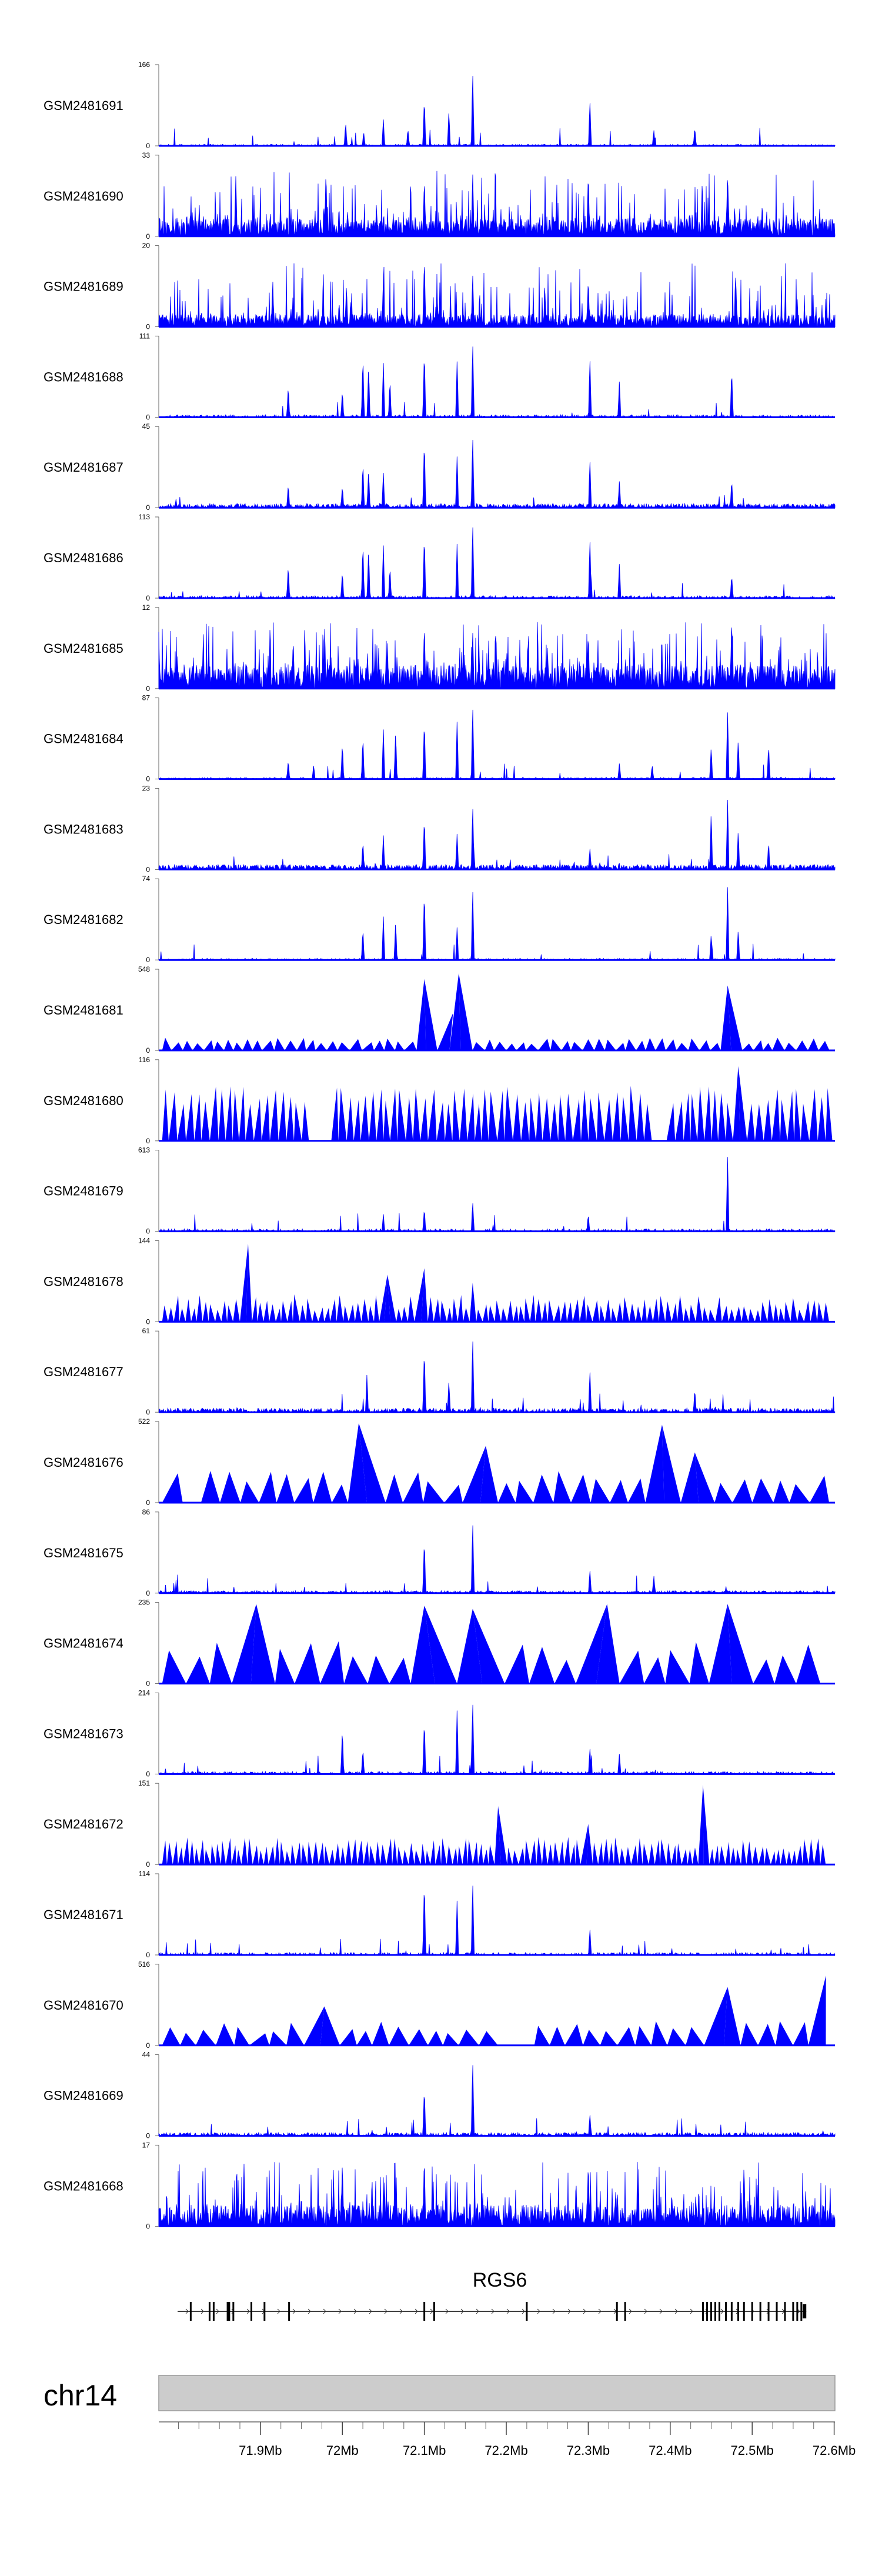 The height and width of the screenshot is (2576, 882). What do you see at coordinates (144, 1964) in the screenshot?
I see `y-axis-max-label: 516` at bounding box center [144, 1964].